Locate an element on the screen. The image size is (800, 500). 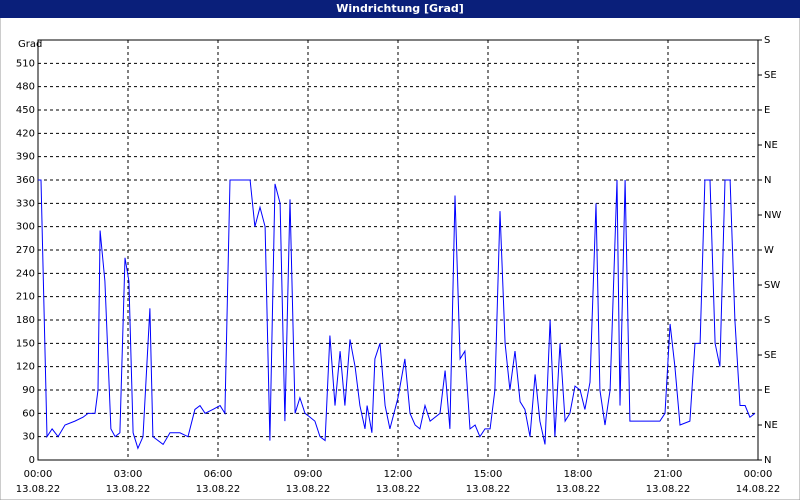
y2-tick-label: W is located at coordinates (769, 250).